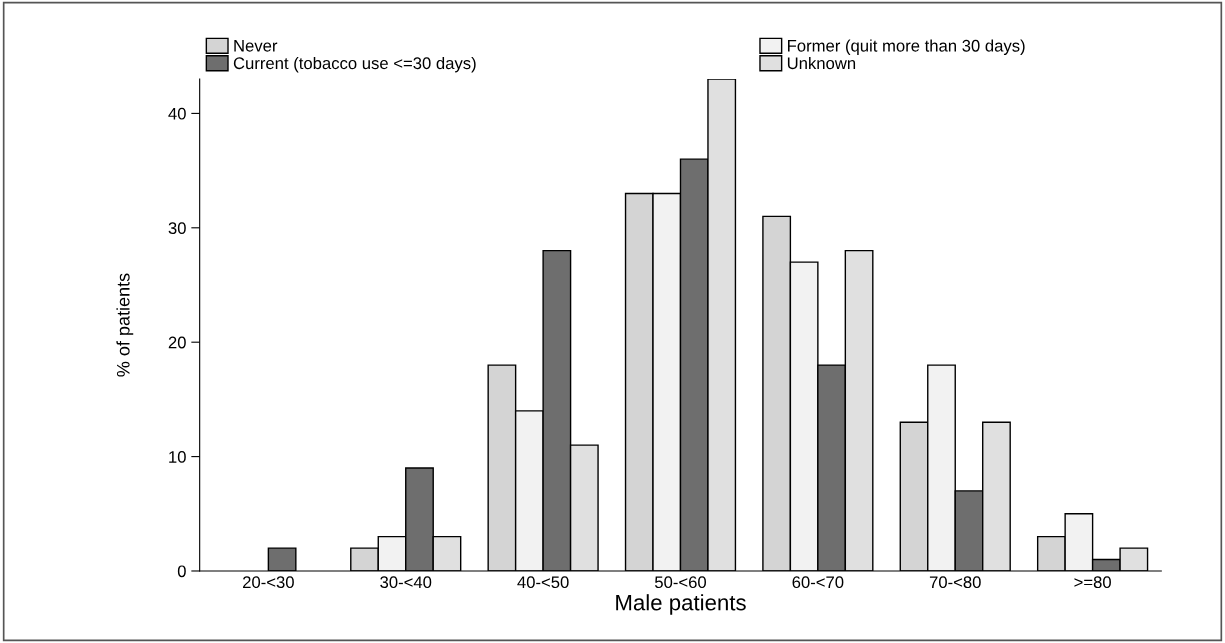 This screenshot has height=643, width=1225. Describe the element at coordinates (906, 47) in the screenshot. I see `legend-label: Former (quit more than 30 days)` at that location.